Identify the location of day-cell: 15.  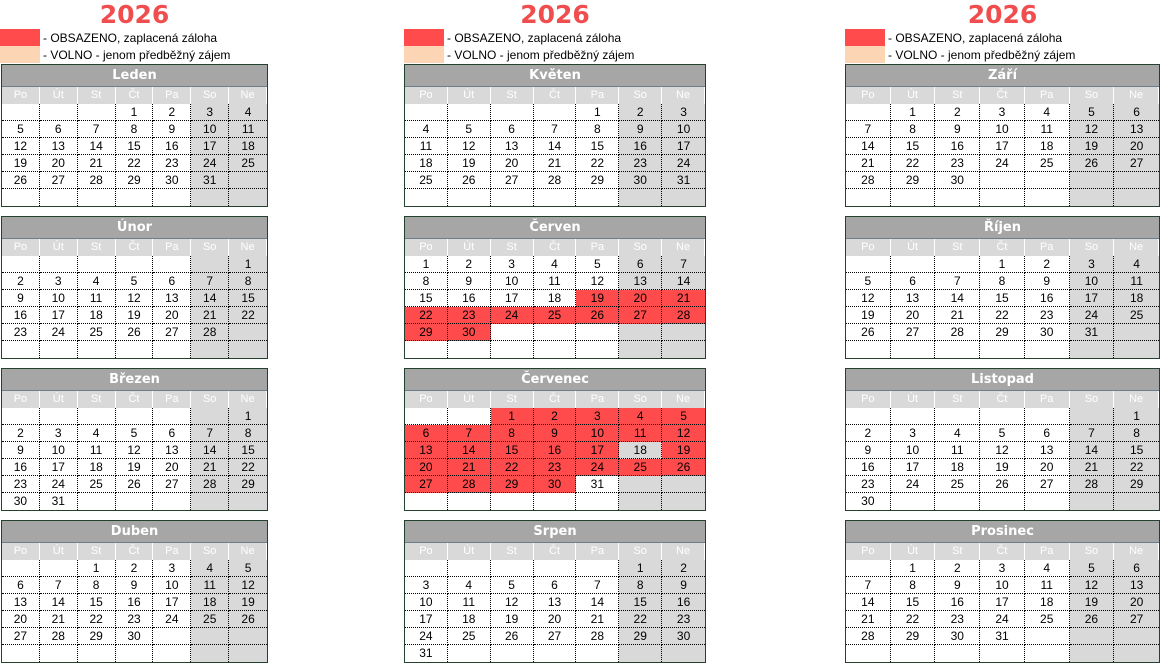
(248, 450).